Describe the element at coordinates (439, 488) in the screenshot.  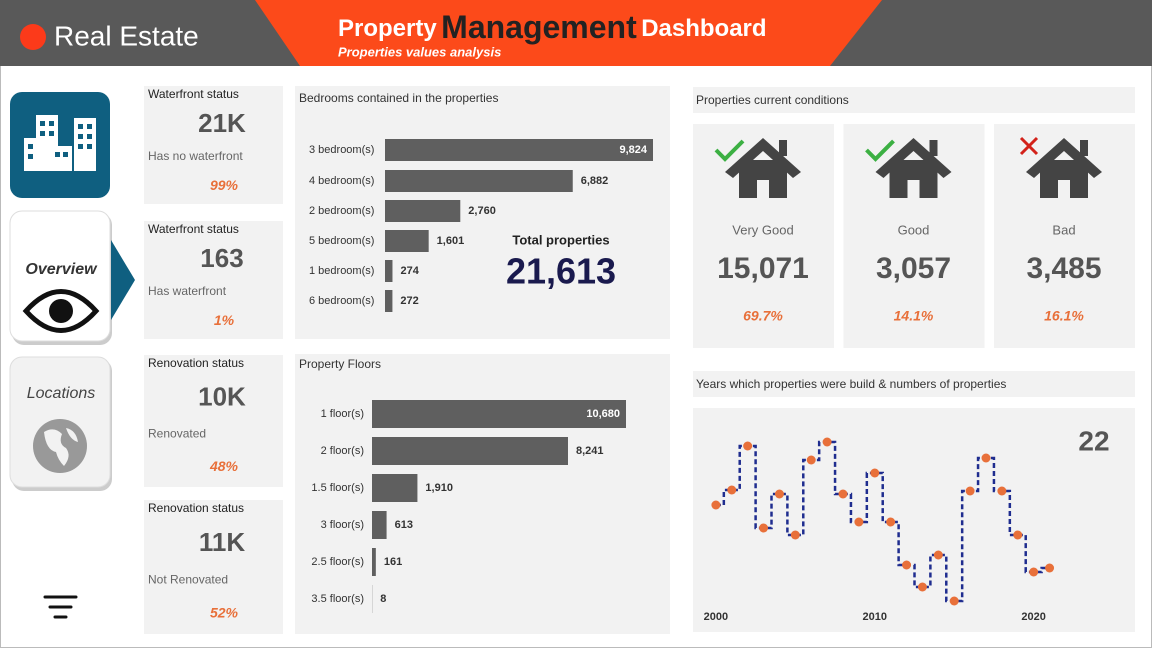
I see `bar-value-label: 1,910` at that location.